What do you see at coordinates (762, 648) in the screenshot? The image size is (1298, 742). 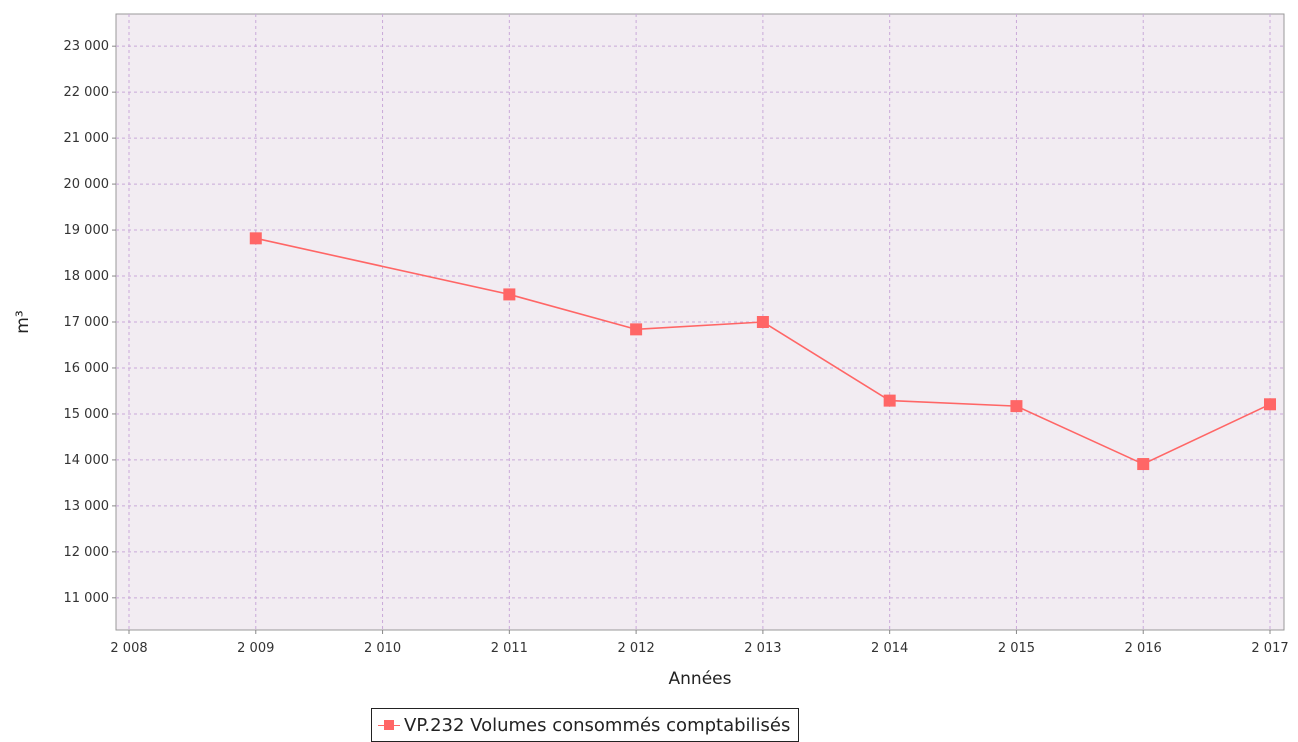 I see `x-tick-label: 2 013` at bounding box center [762, 648].